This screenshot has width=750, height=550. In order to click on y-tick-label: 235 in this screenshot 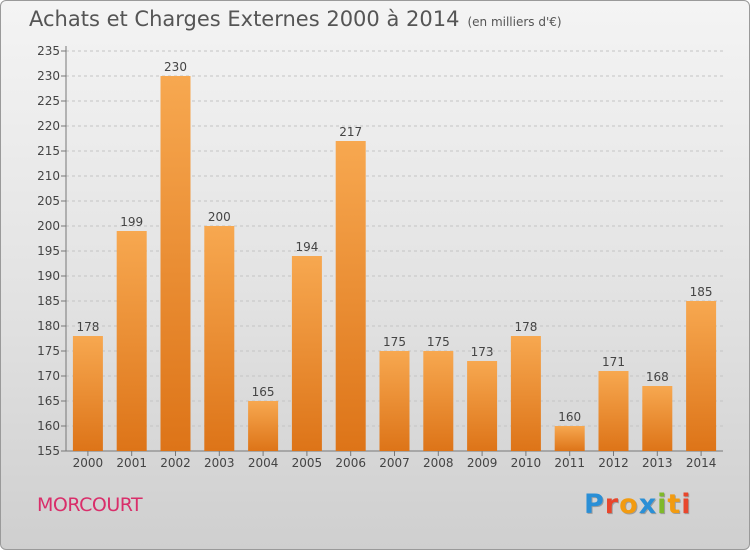, I will do `click(48, 51)`.